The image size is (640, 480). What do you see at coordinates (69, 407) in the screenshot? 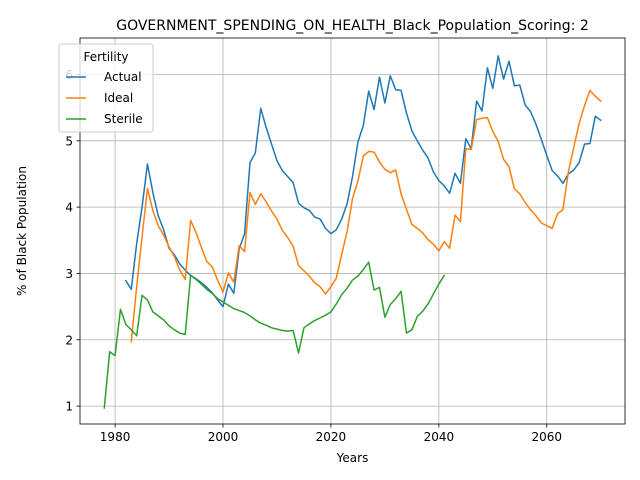
I see `y-tick-label-1: 1` at bounding box center [69, 407].